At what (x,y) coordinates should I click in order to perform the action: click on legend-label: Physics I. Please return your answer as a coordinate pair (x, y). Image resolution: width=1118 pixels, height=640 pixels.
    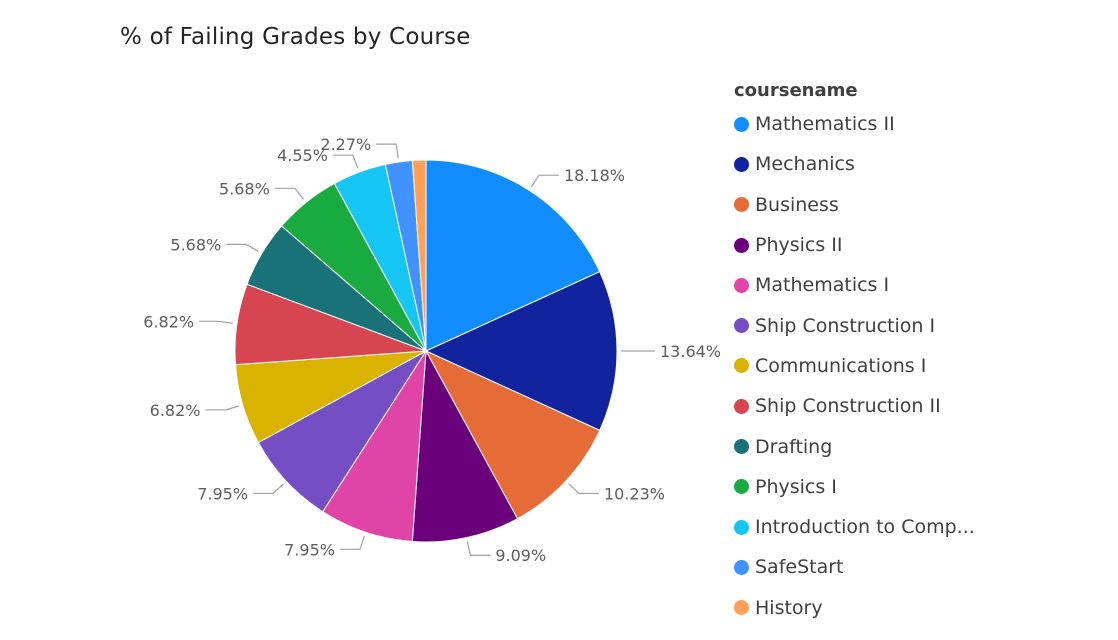
    Looking at the image, I should click on (796, 486).